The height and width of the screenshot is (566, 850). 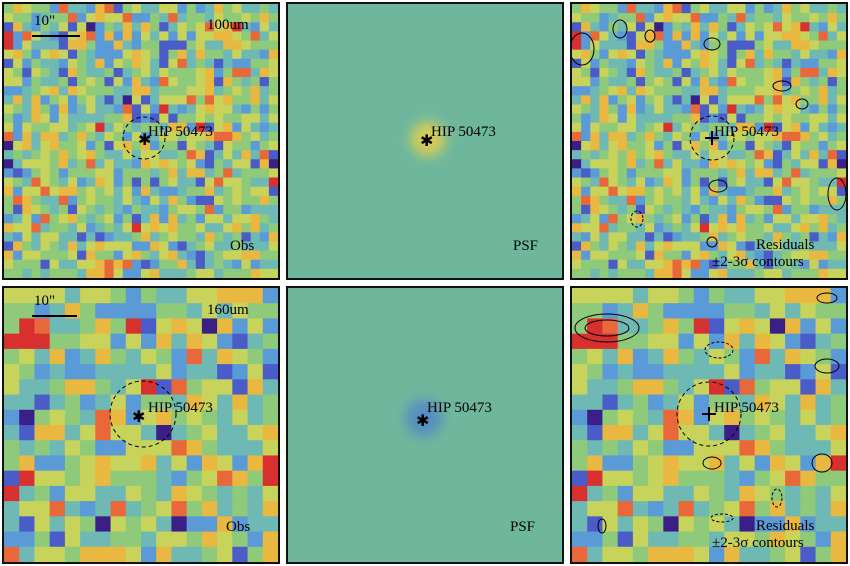 I want to click on band-label: 100um, so click(x=228, y=25).